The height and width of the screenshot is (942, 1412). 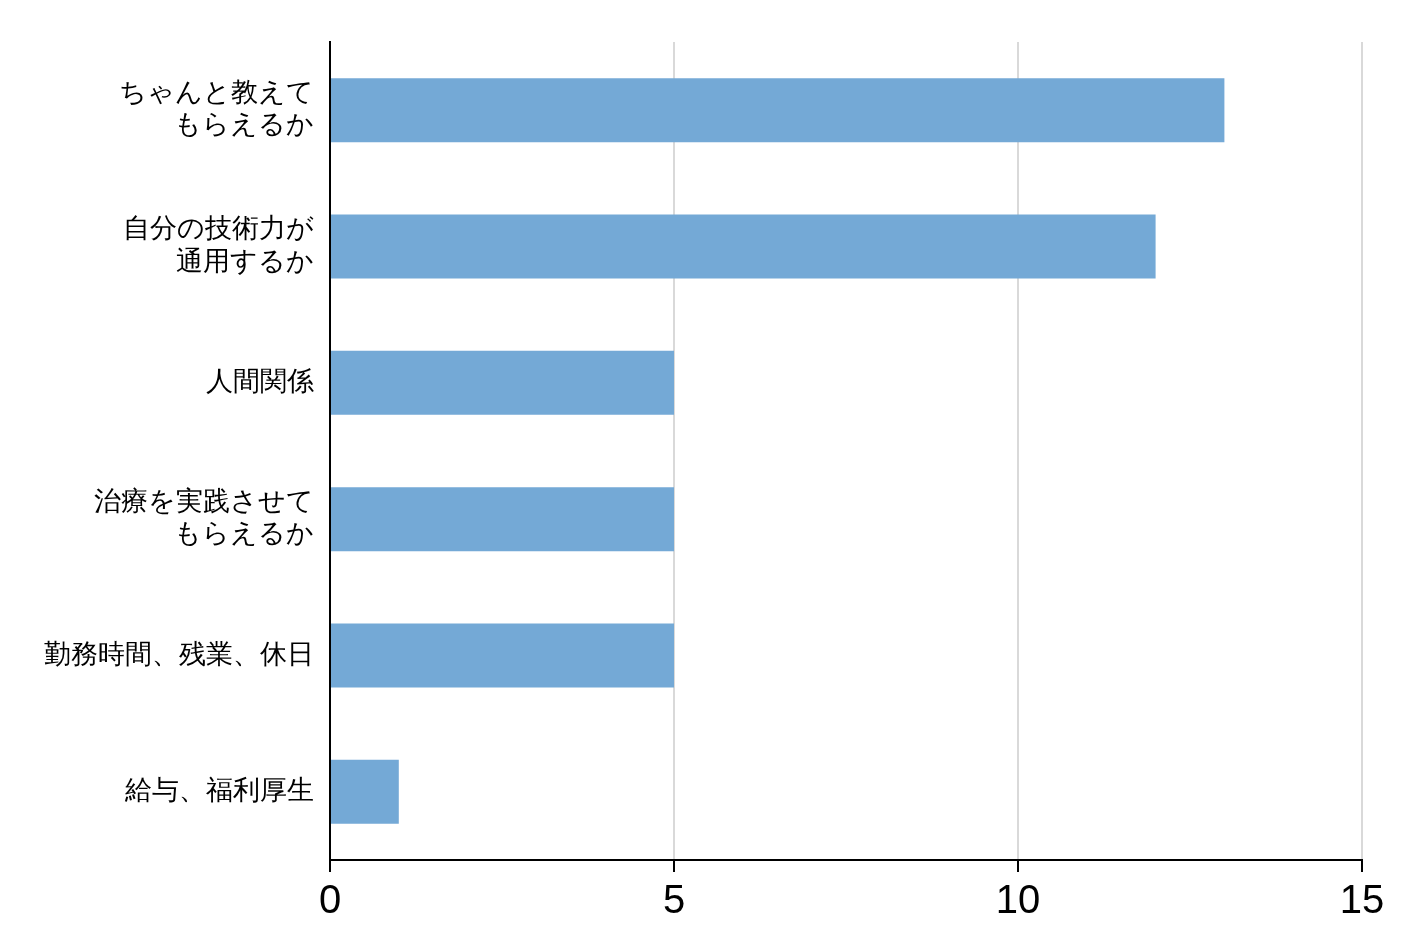 What do you see at coordinates (674, 899) in the screenshot?
I see `x-tick-label: 5` at bounding box center [674, 899].